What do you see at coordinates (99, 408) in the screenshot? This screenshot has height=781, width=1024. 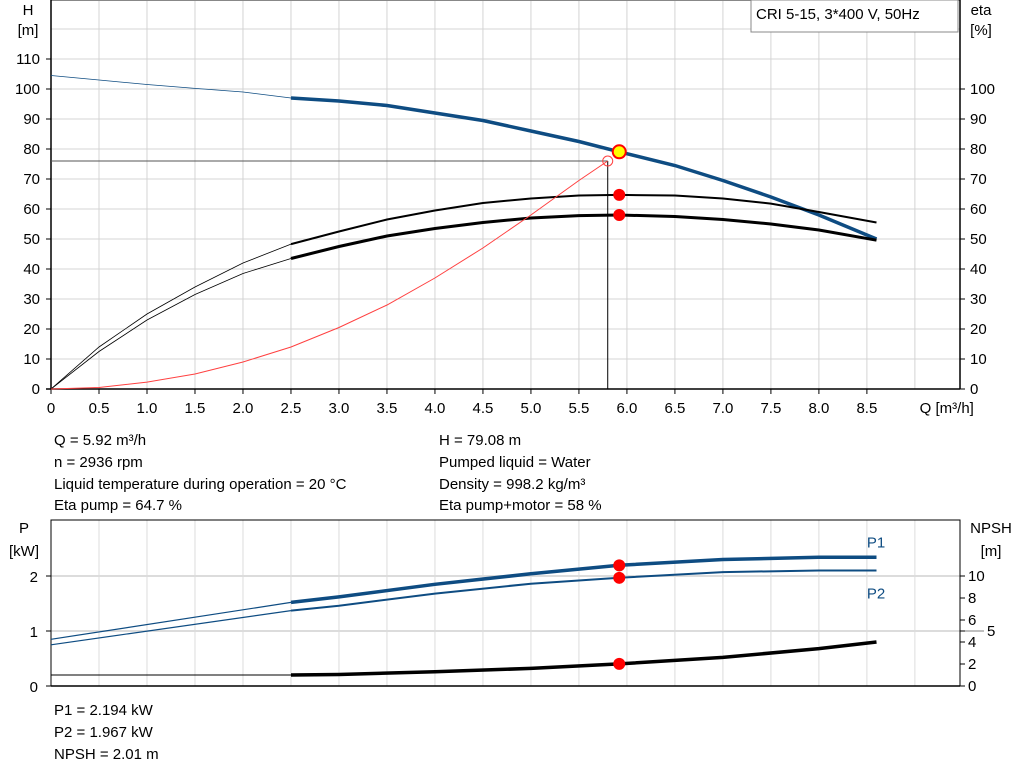 I see `x-tick-label: 0.5` at bounding box center [99, 408].